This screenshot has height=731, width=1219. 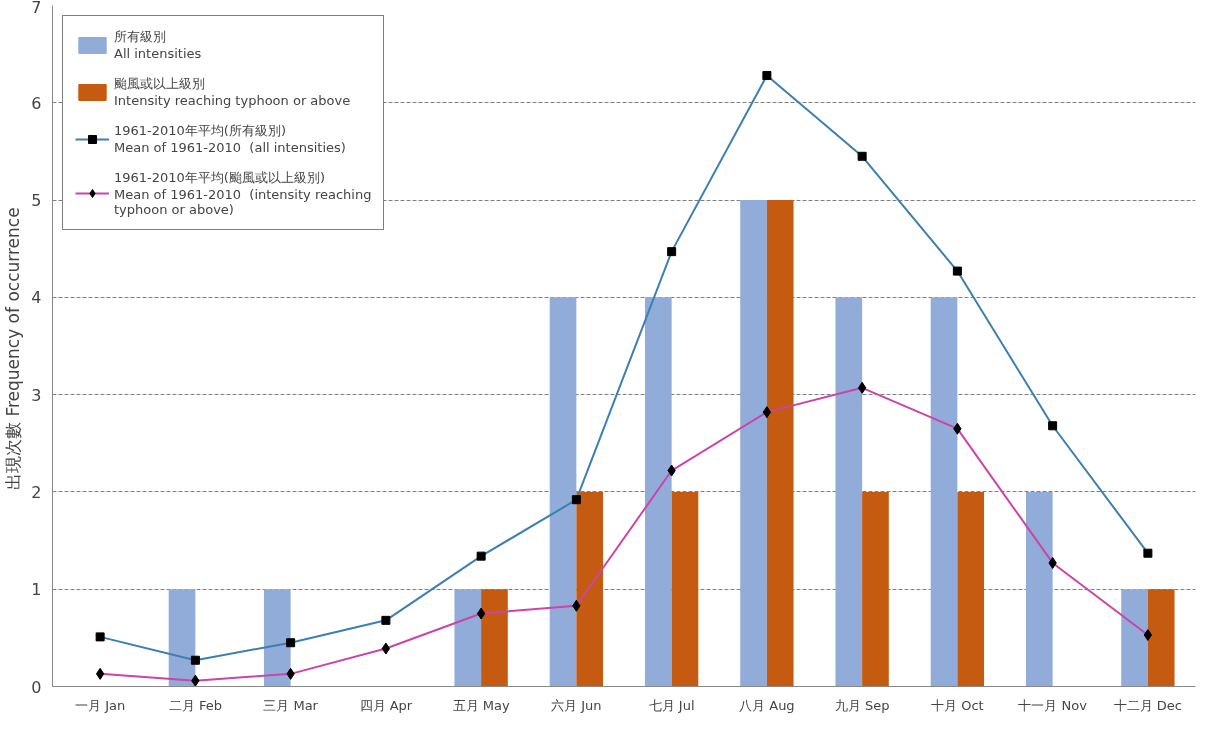 What do you see at coordinates (386, 705) in the screenshot?
I see `x-tick-label: 四月 Apr` at bounding box center [386, 705].